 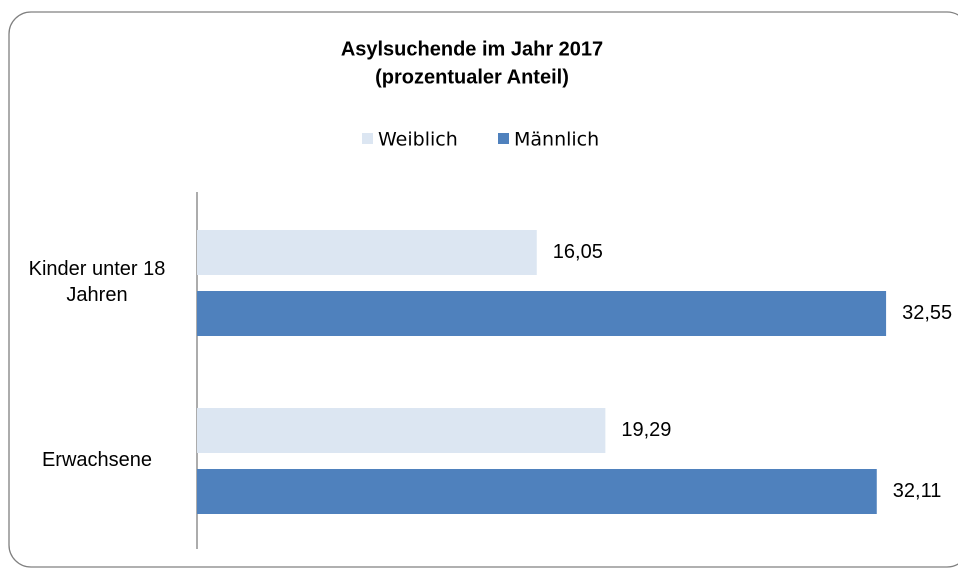 What do you see at coordinates (418, 140) in the screenshot?
I see `legend-label: Weiblich` at bounding box center [418, 140].